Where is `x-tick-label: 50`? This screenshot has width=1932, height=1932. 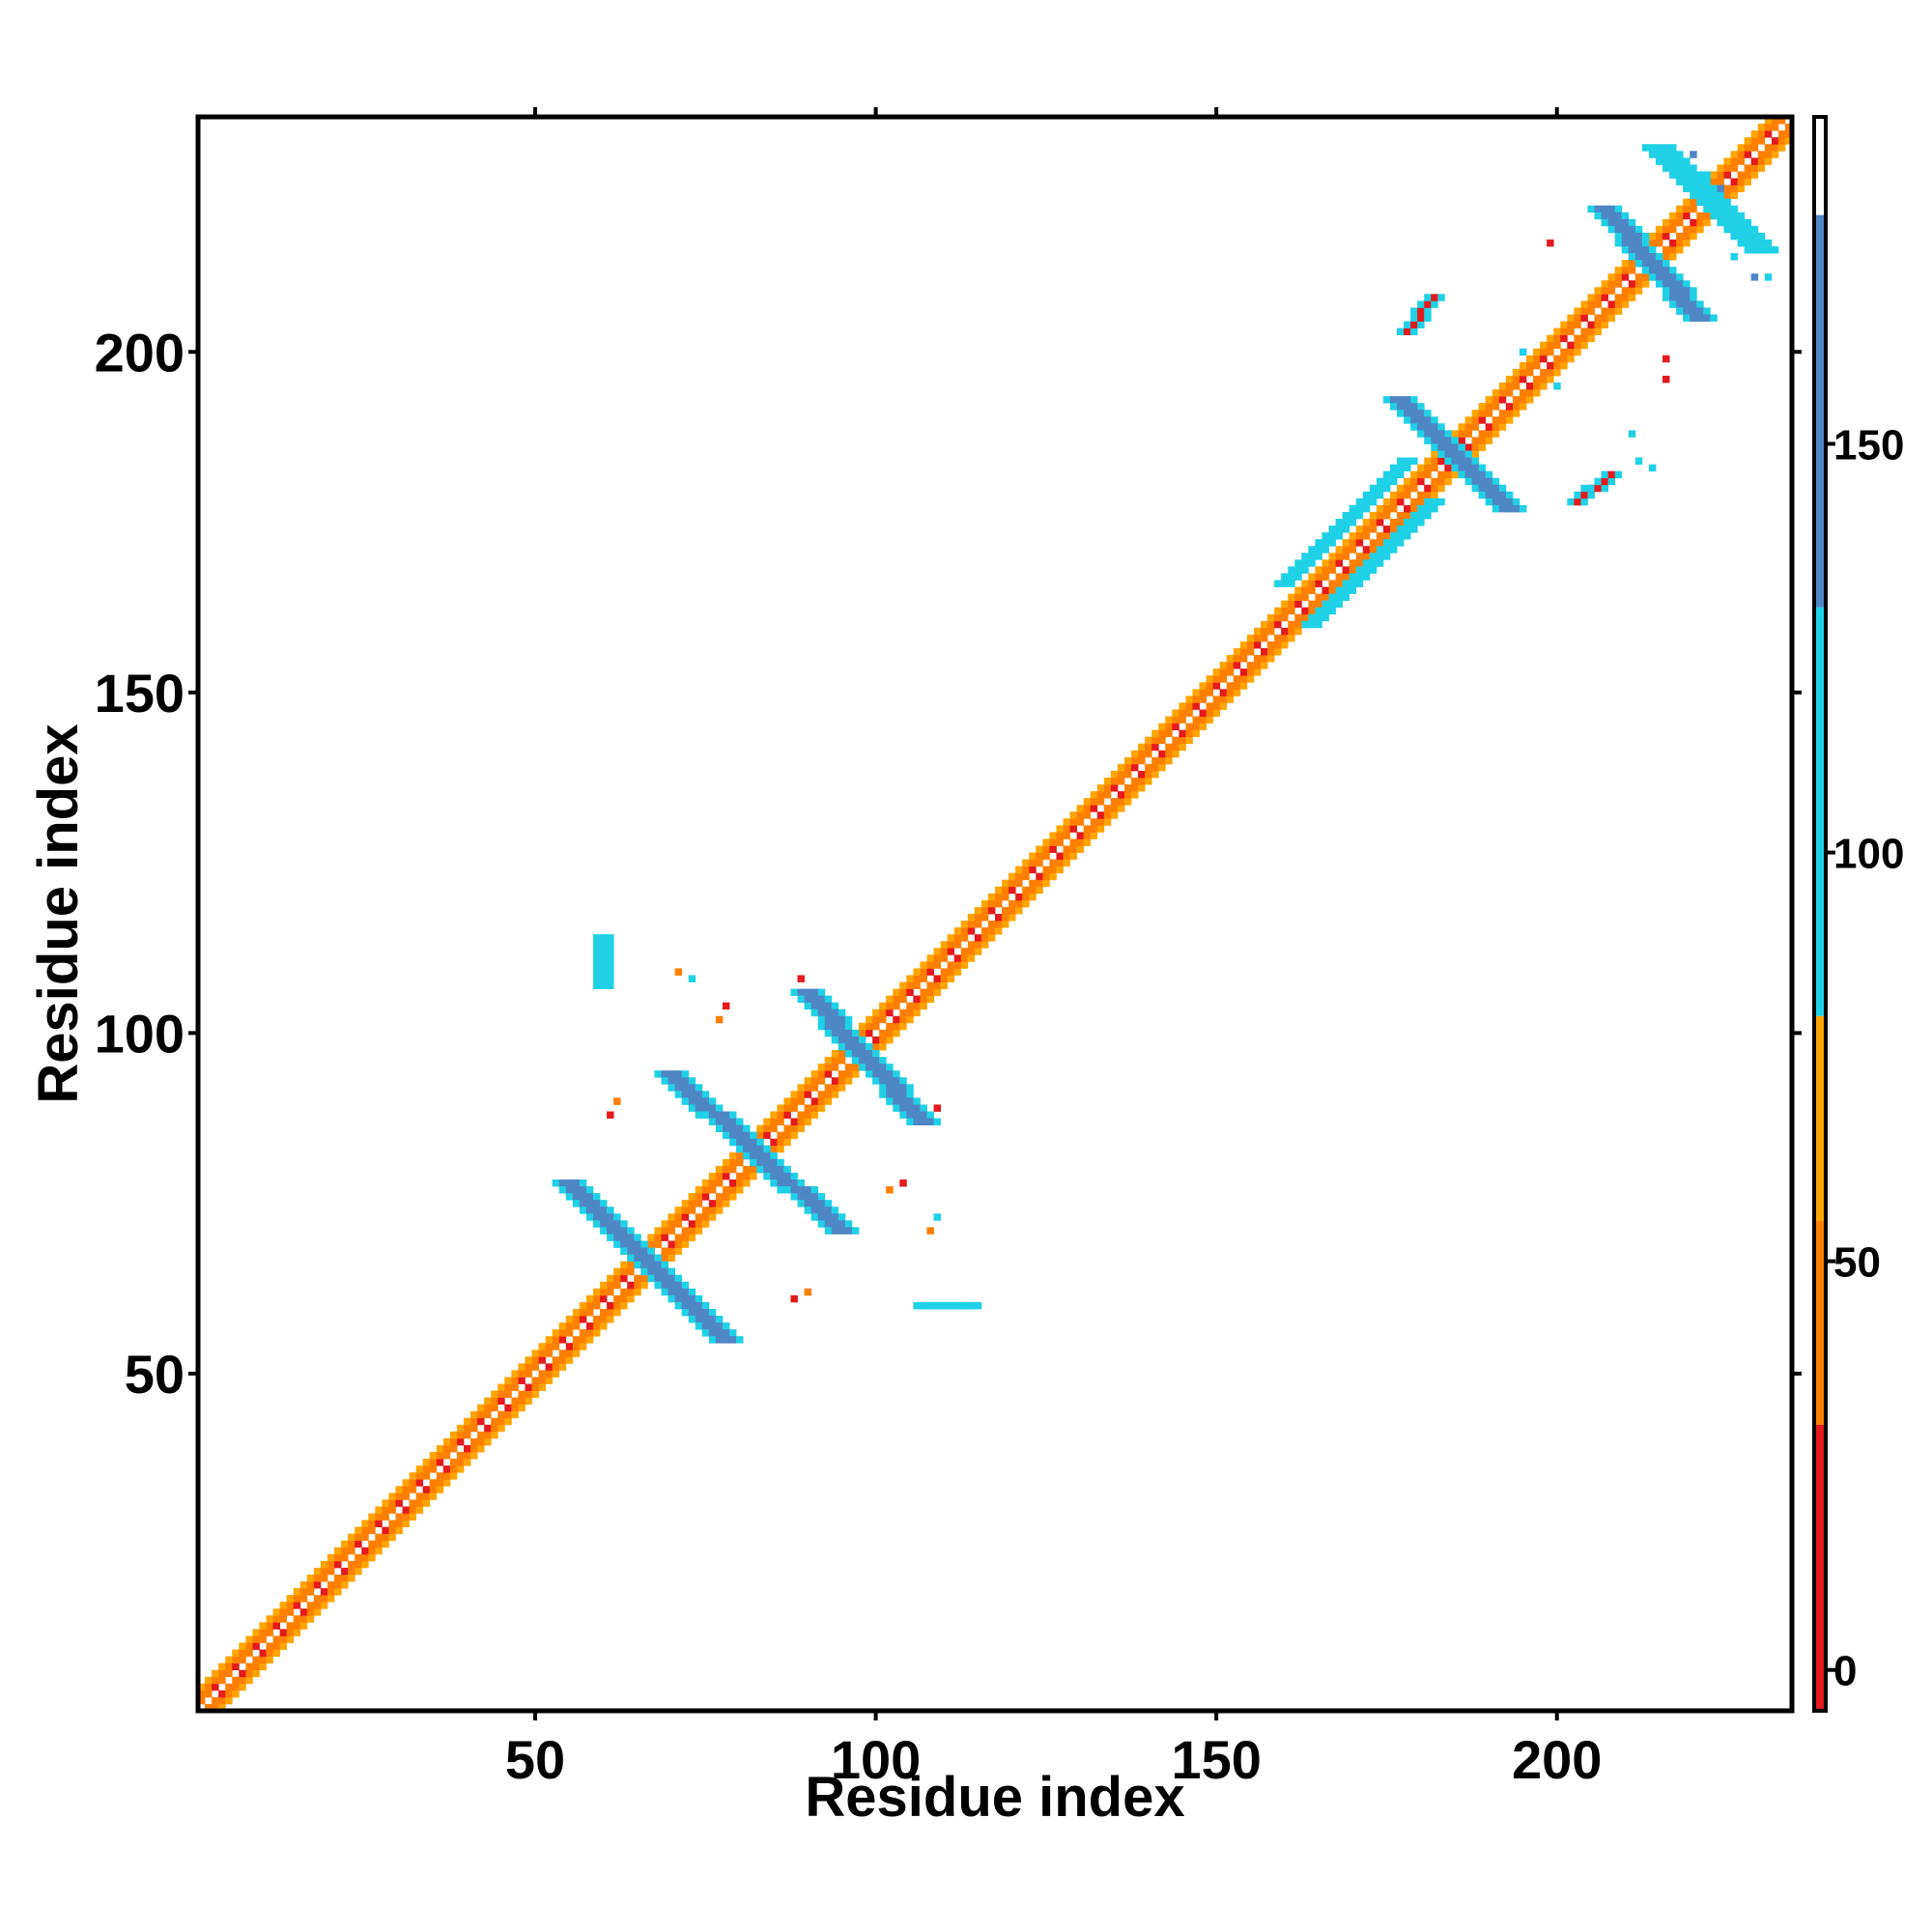 x-tick-label: 50 is located at coordinates (535, 1759).